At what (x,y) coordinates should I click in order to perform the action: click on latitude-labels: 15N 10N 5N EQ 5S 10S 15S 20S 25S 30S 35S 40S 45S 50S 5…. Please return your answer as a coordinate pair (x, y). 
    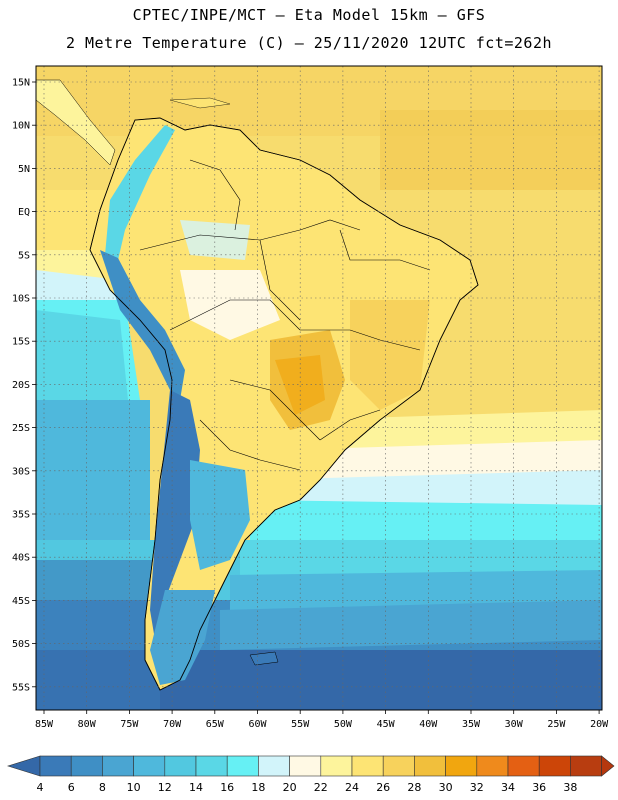
    Looking at the image, I should click on (24, 385).